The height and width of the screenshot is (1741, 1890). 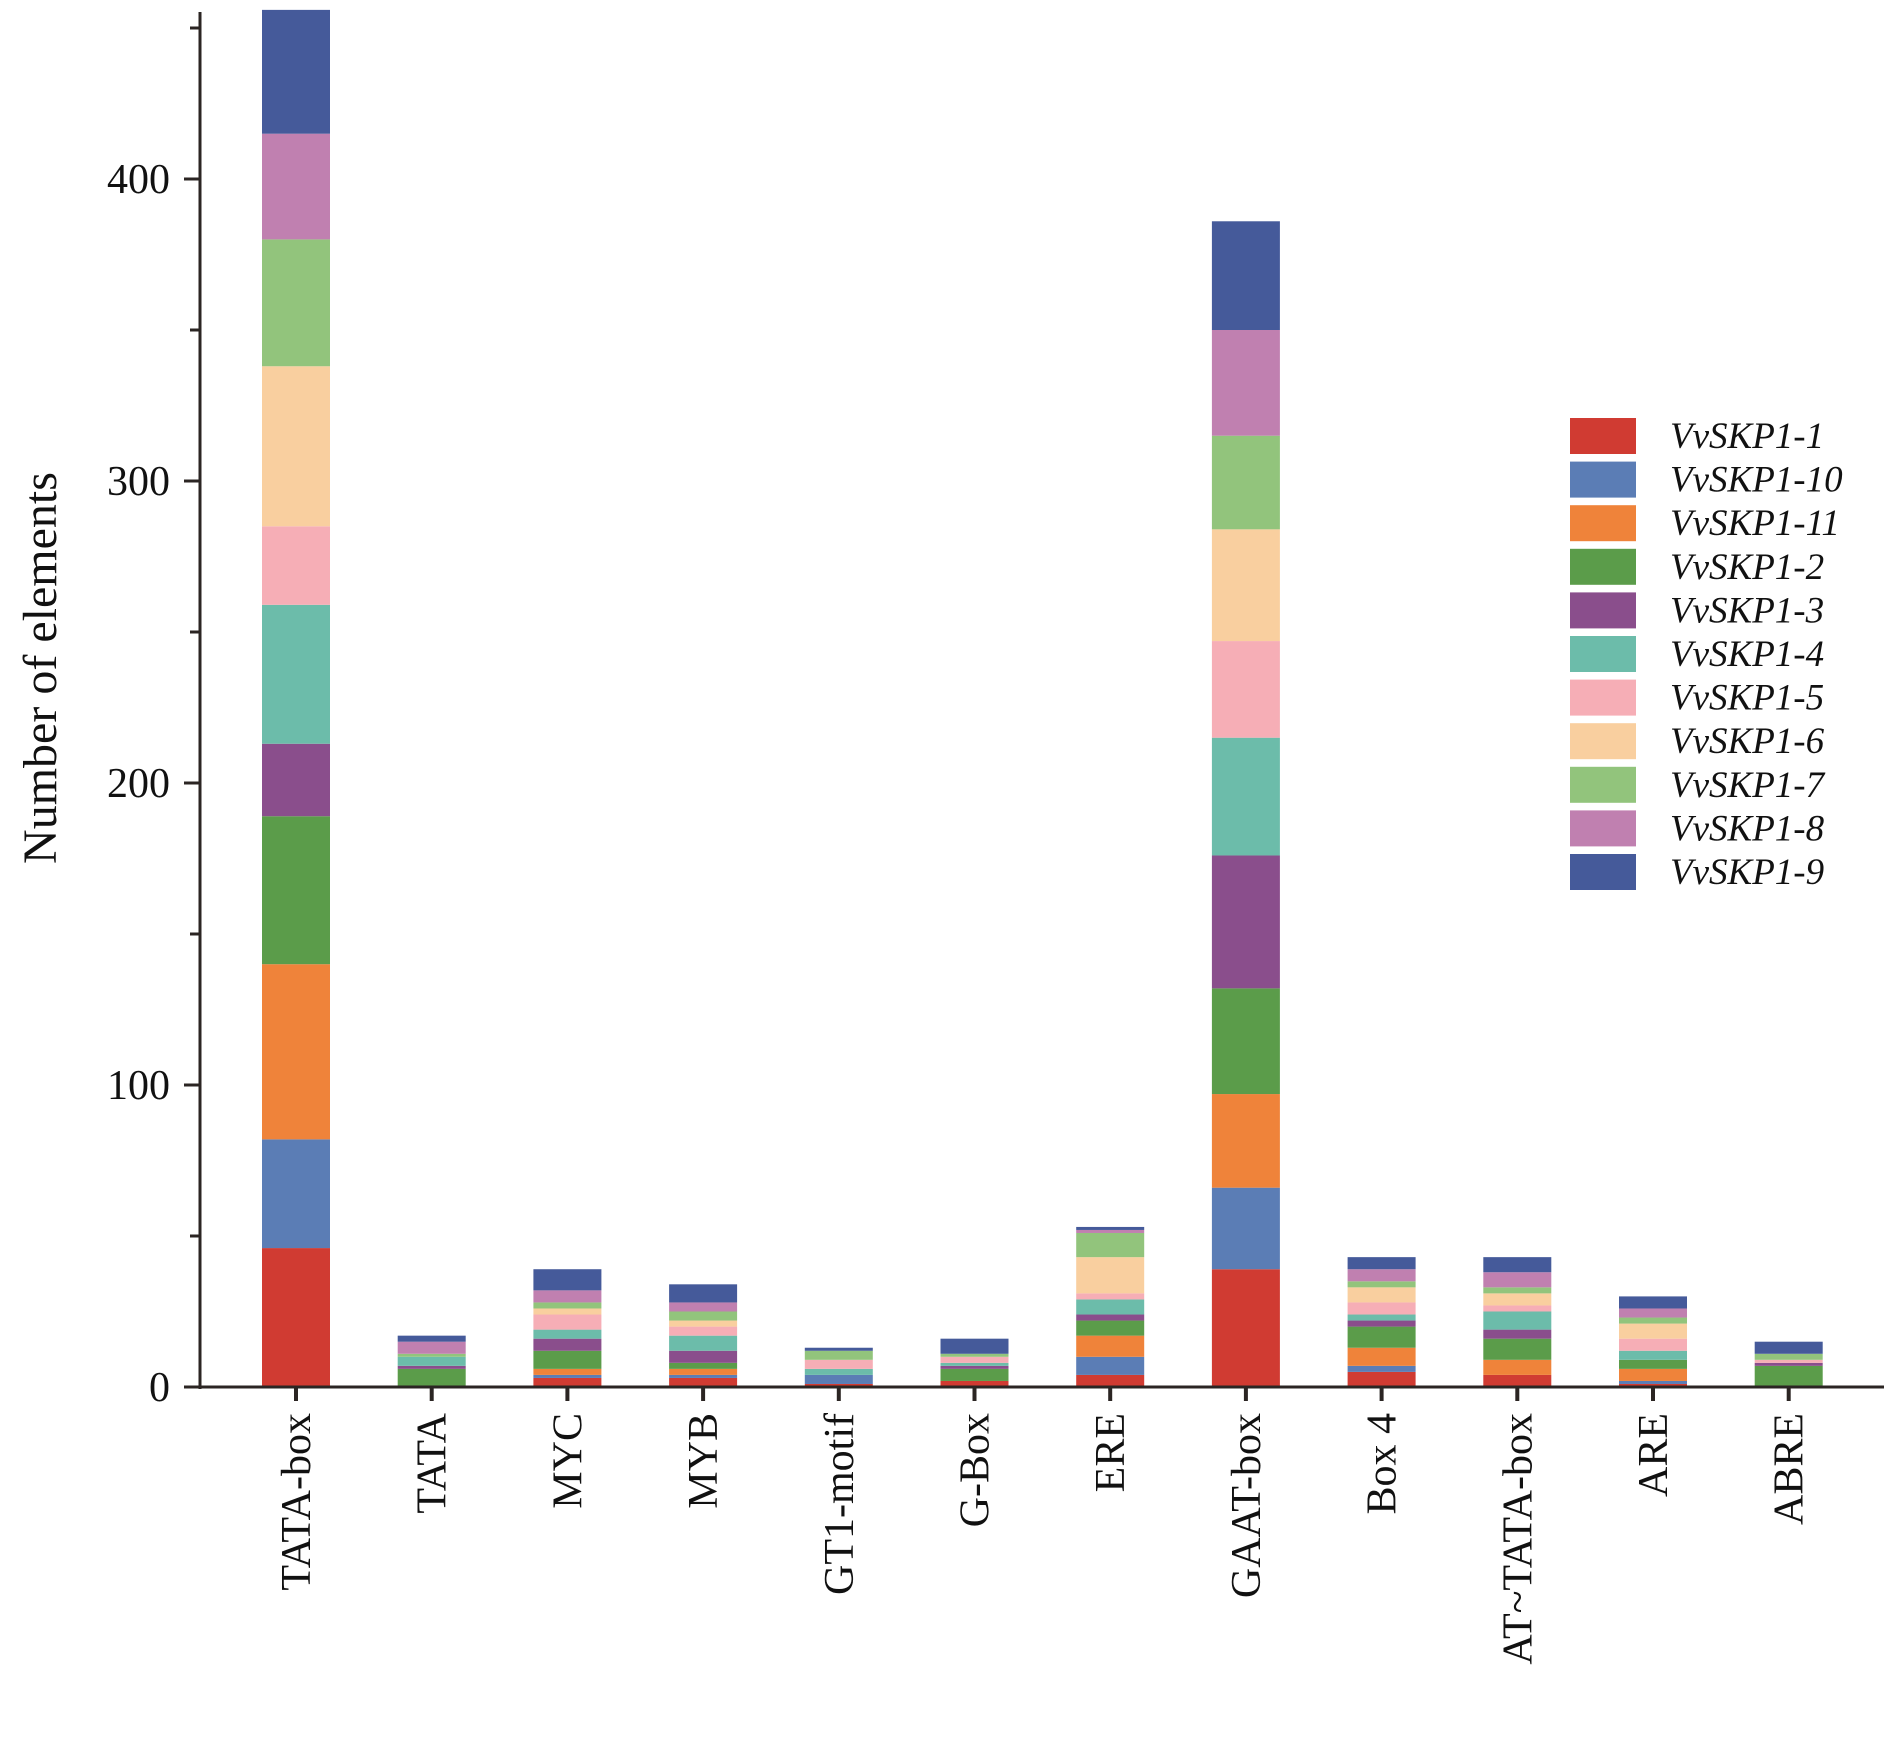 I want to click on bar-segment-vvskp1-1-at-tata-box, so click(x=1517, y=1380).